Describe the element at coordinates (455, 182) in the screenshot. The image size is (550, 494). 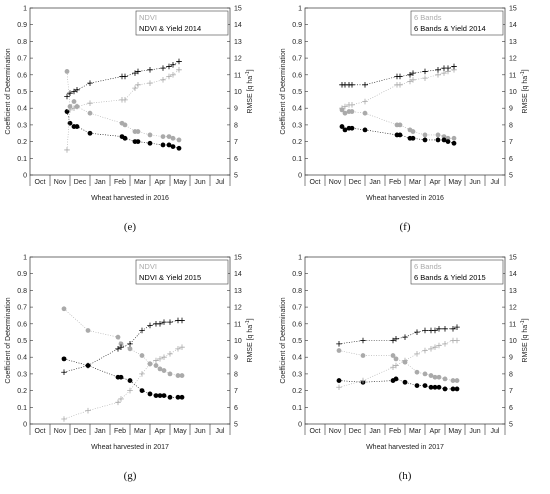
I see `x-tick-label: May` at that location.